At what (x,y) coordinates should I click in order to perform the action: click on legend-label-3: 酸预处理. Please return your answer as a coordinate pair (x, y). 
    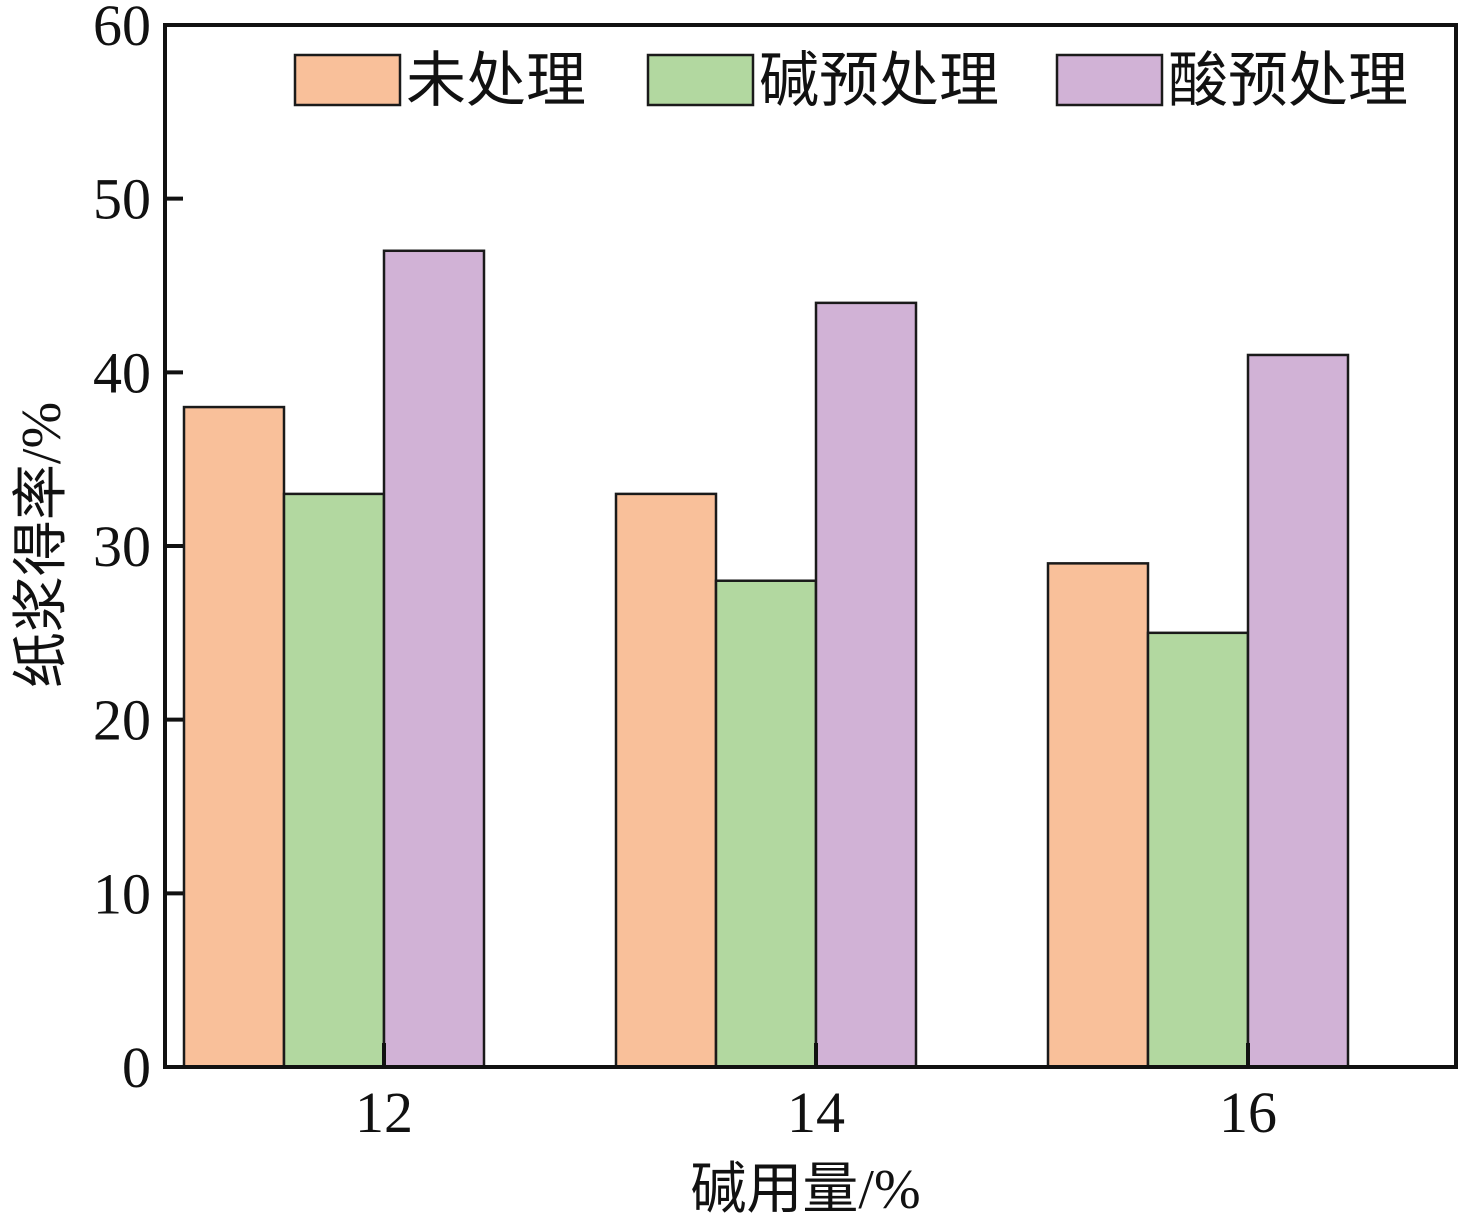
    Looking at the image, I should click on (1288, 81).